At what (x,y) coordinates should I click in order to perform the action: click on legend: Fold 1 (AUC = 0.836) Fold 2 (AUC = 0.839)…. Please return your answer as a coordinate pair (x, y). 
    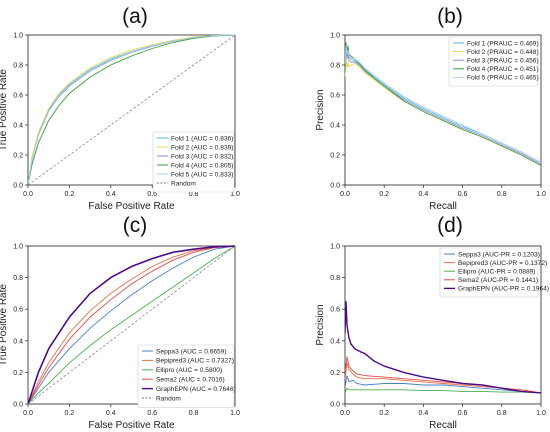
    Looking at the image, I should click on (193, 162).